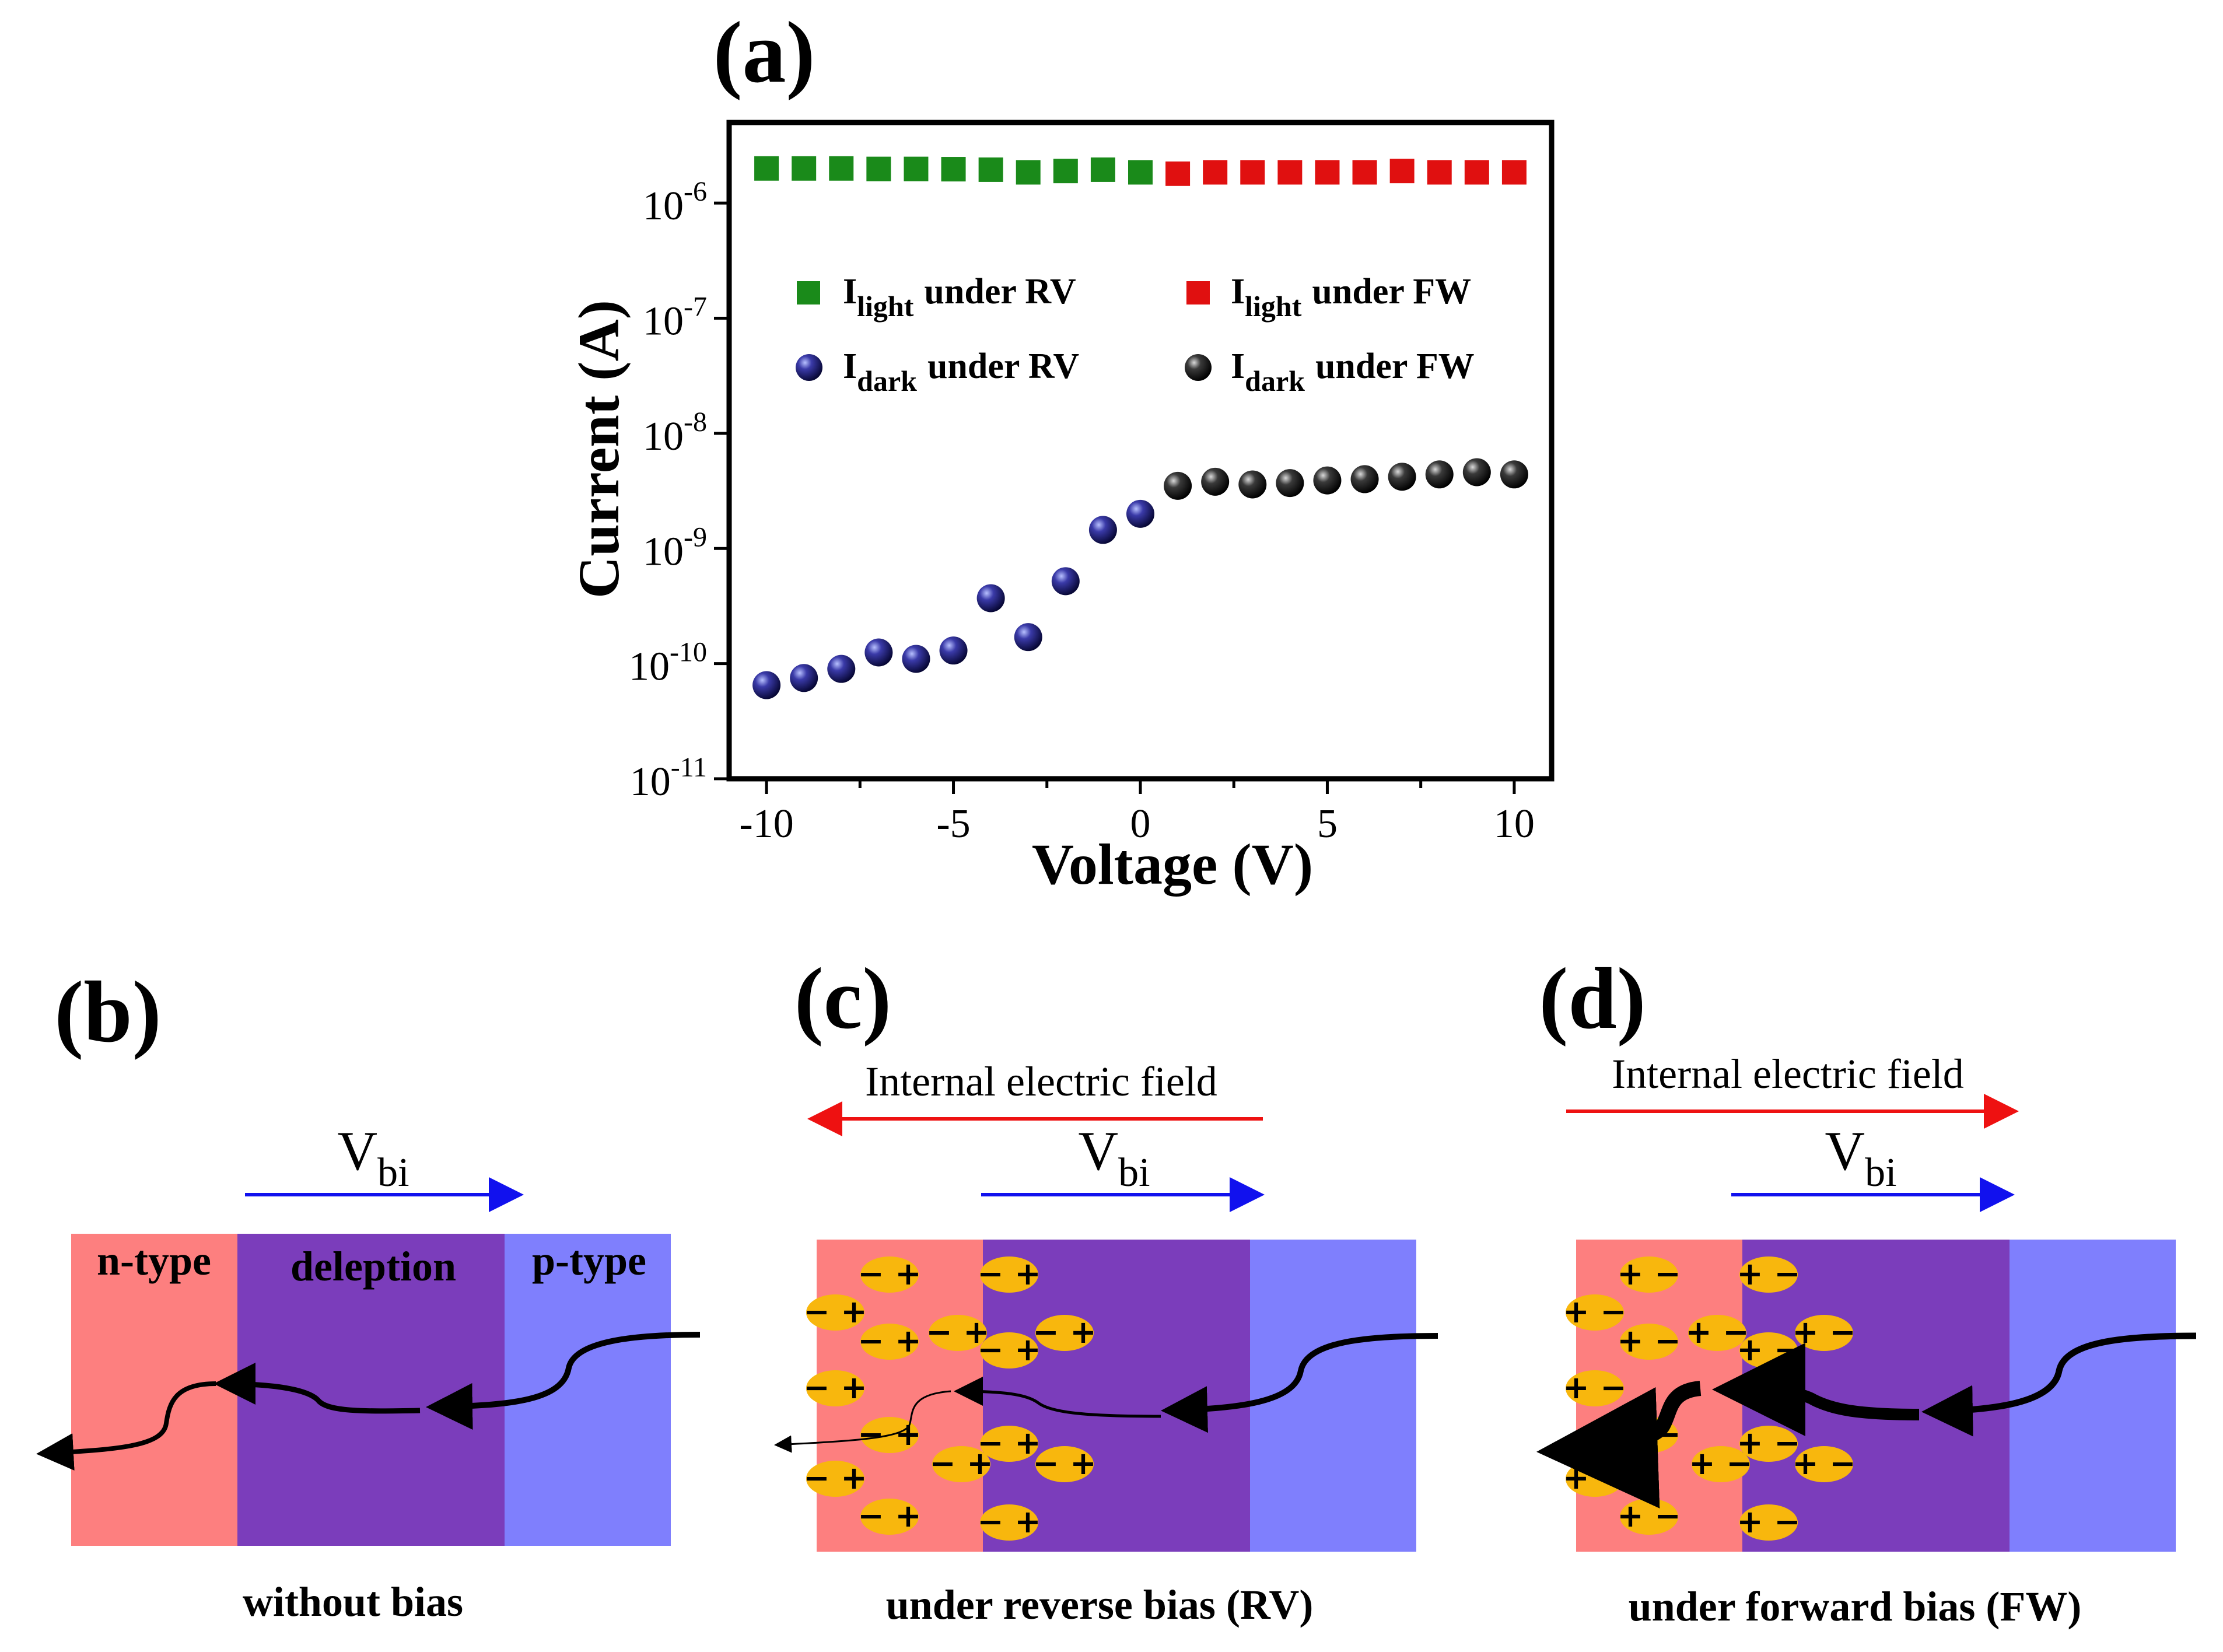  Describe the element at coordinates (154, 1260) in the screenshot. I see `n-type-label: n-type` at that location.